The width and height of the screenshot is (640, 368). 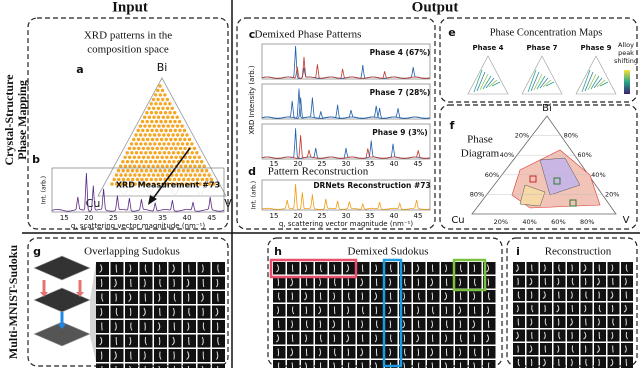 I want to click on projection, so click(x=93, y=312).